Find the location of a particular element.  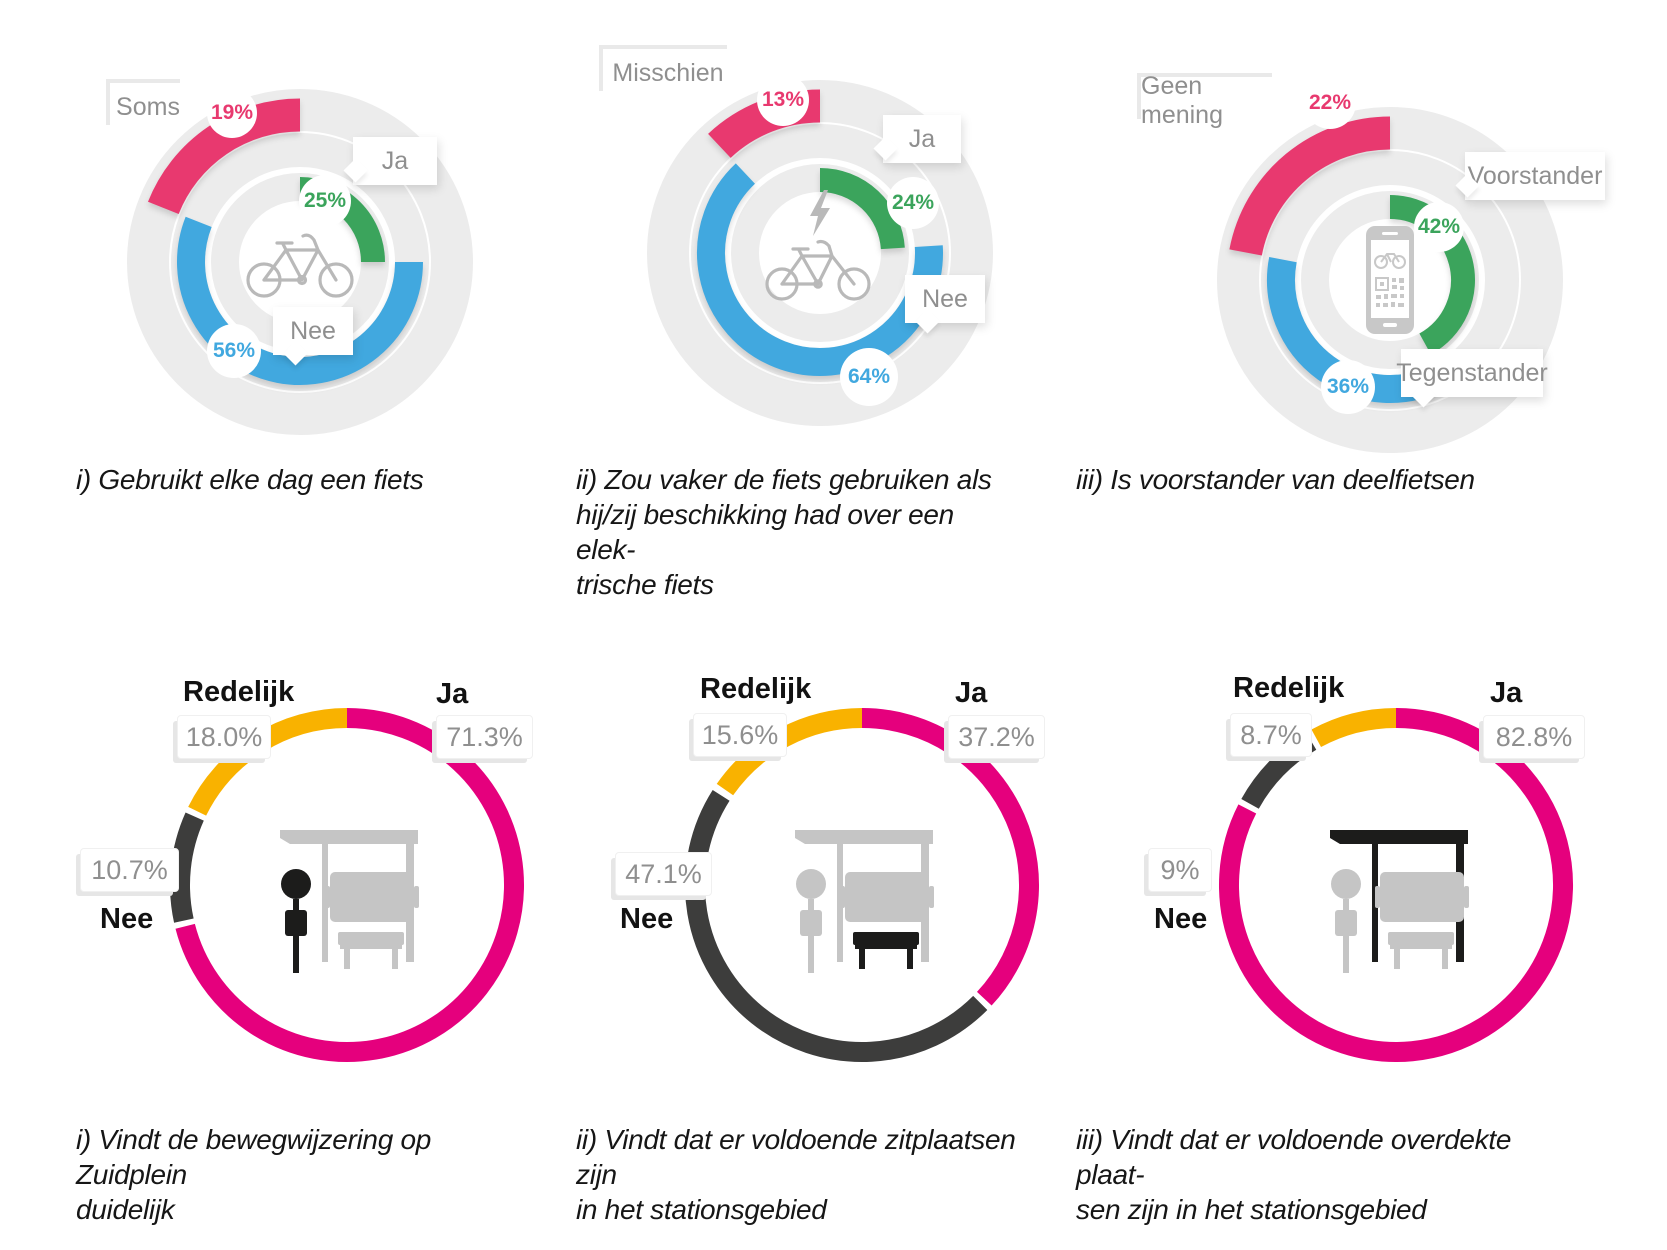

segment-value-badge-nee: 56% is located at coordinates (234, 351).